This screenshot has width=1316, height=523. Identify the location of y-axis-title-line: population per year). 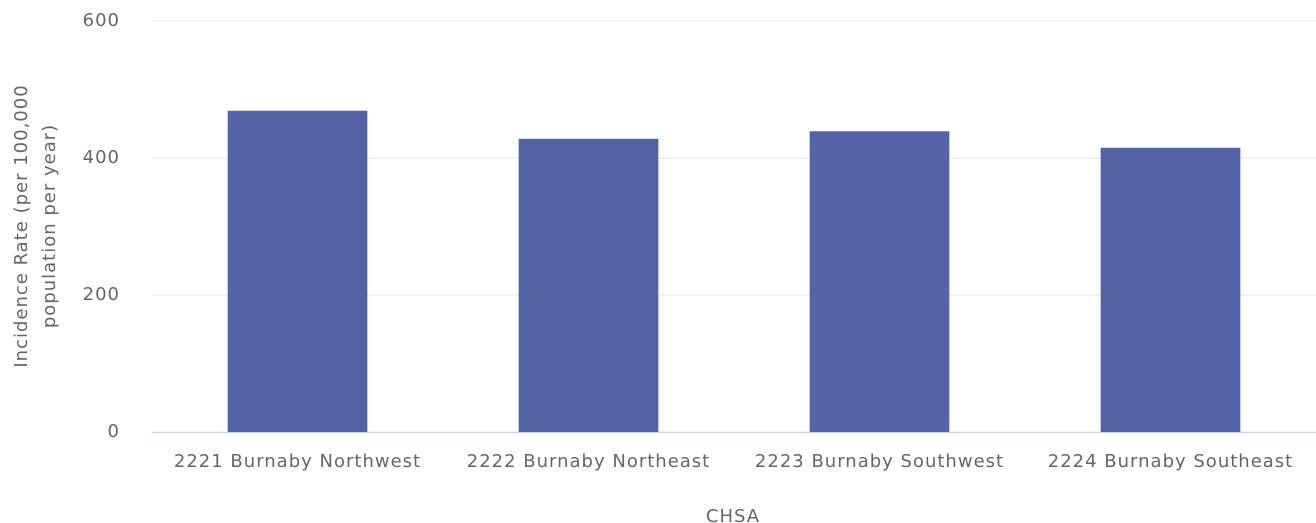
(49, 226).